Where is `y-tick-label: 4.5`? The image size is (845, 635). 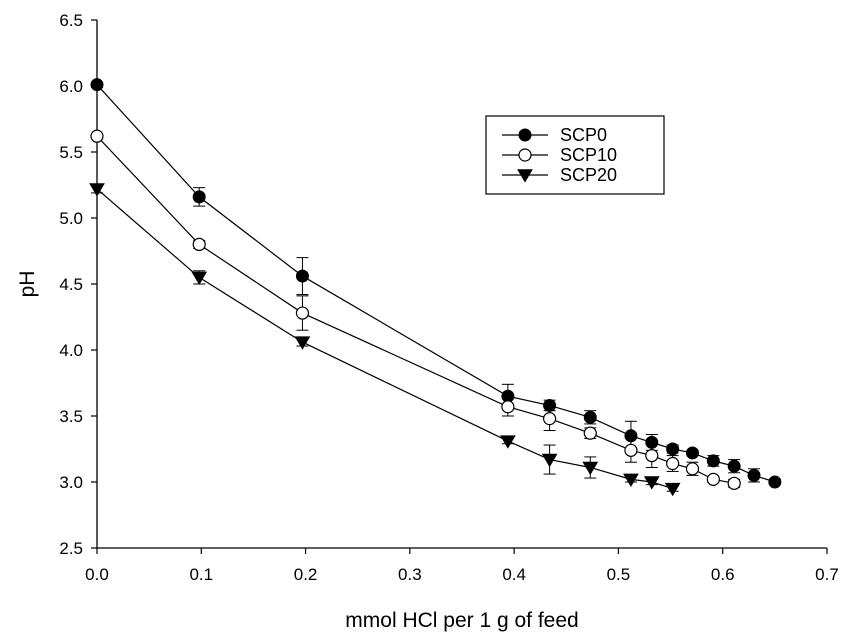 y-tick-label: 4.5 is located at coordinates (71, 284).